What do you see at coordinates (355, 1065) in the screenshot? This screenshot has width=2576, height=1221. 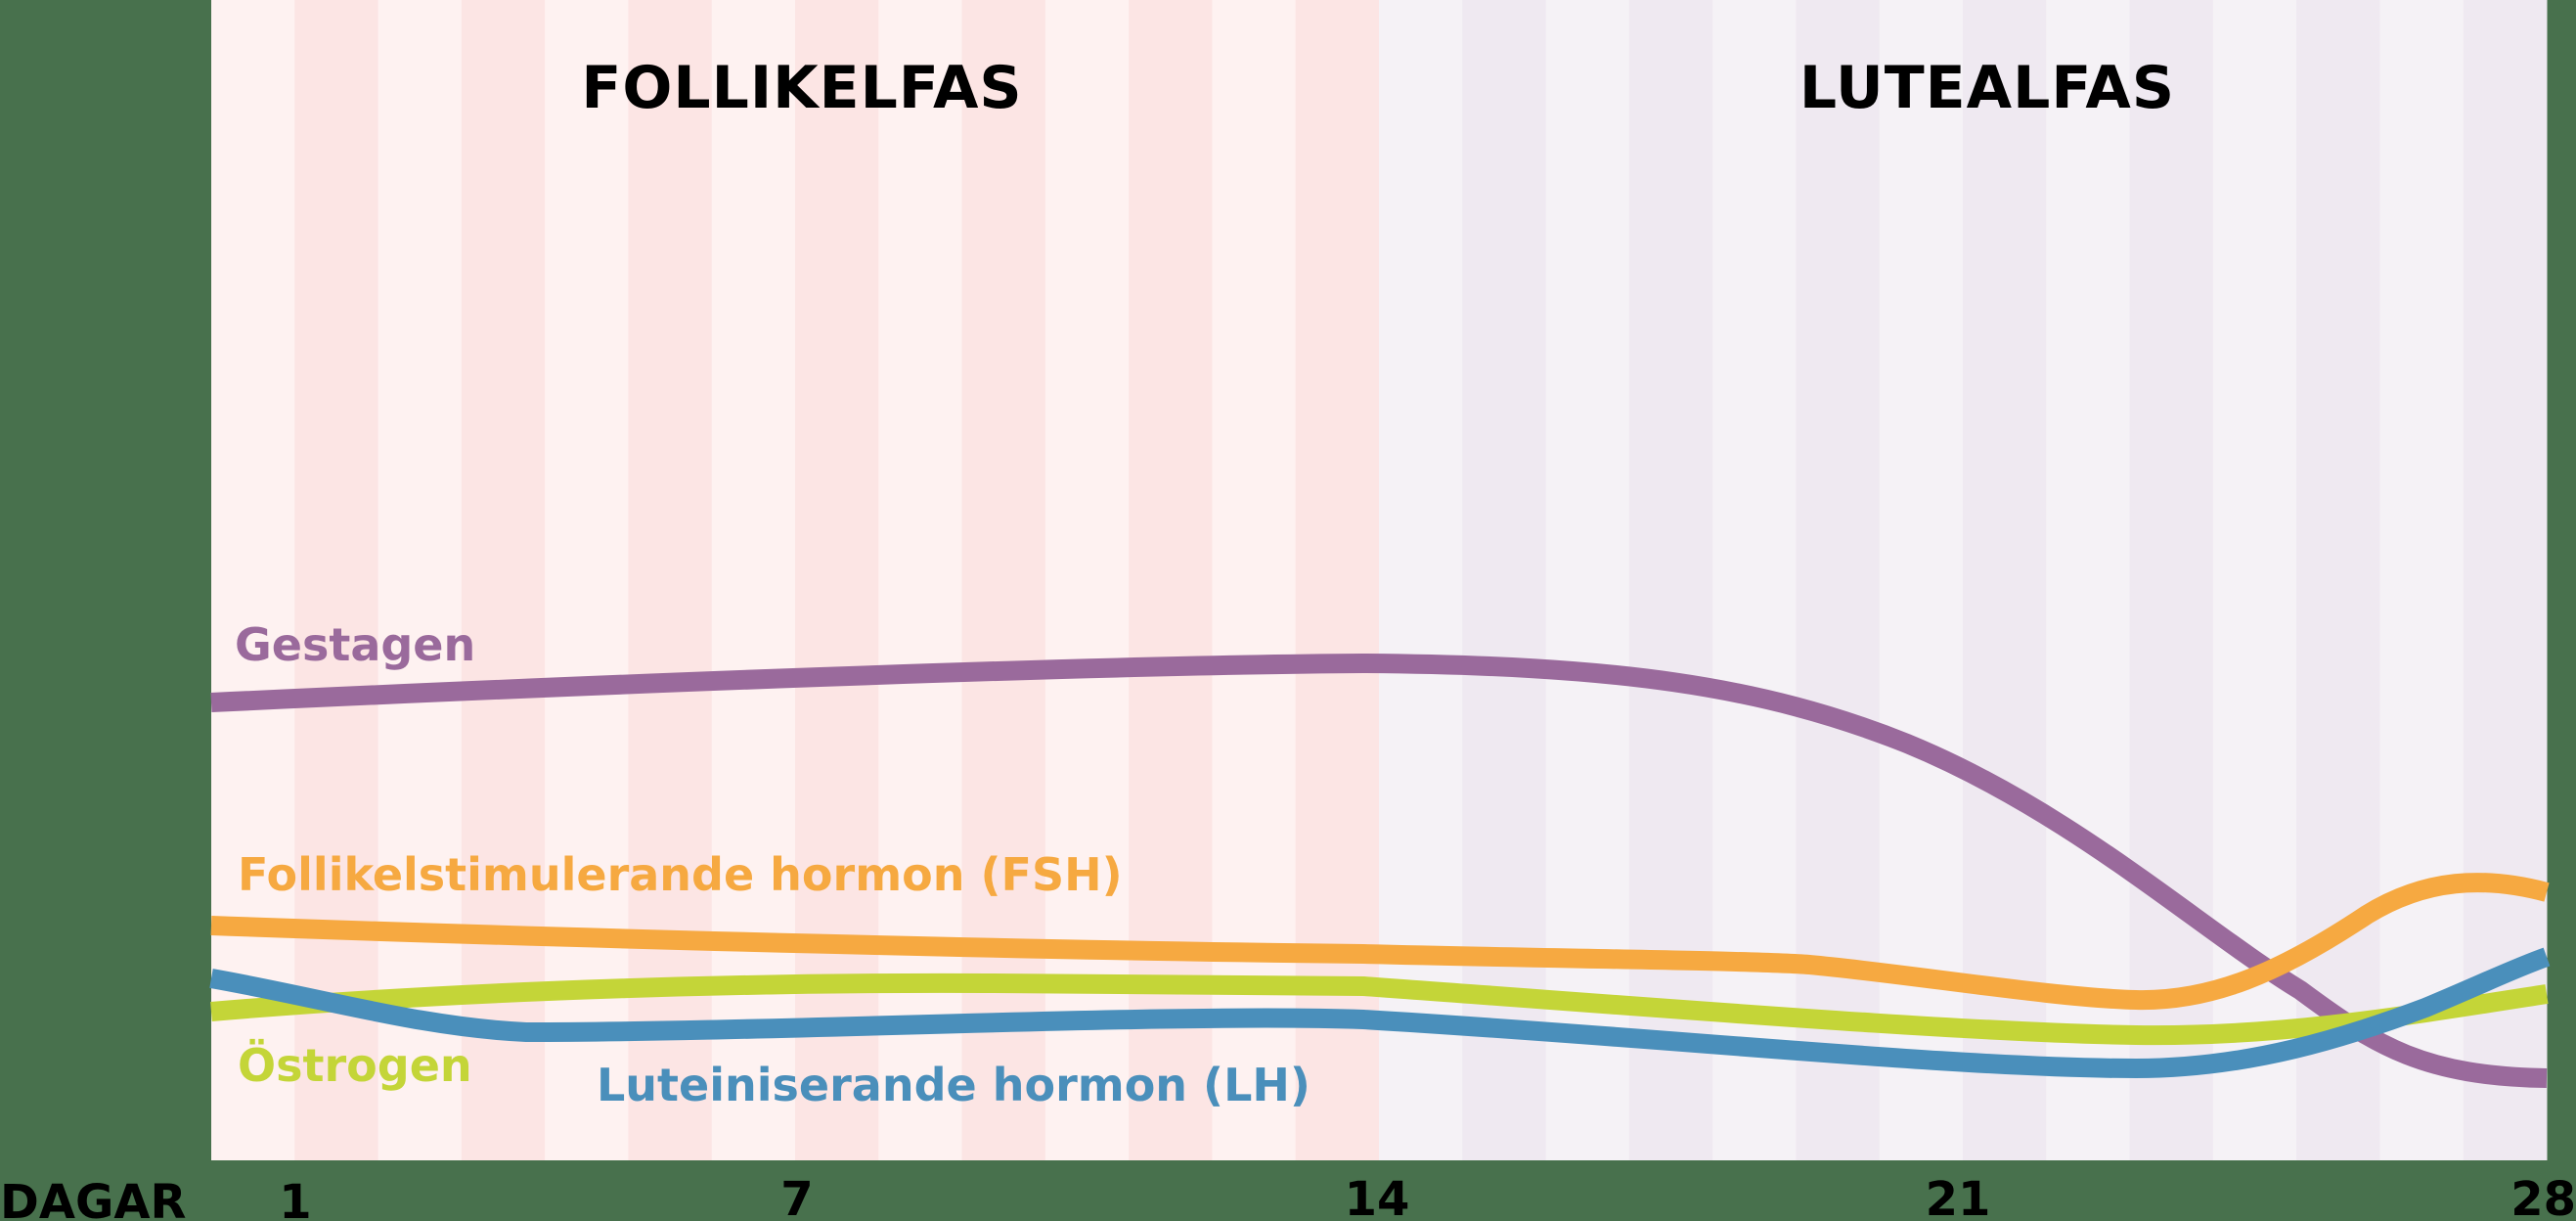 I see `ostrogen-label: Östrogen` at bounding box center [355, 1065].